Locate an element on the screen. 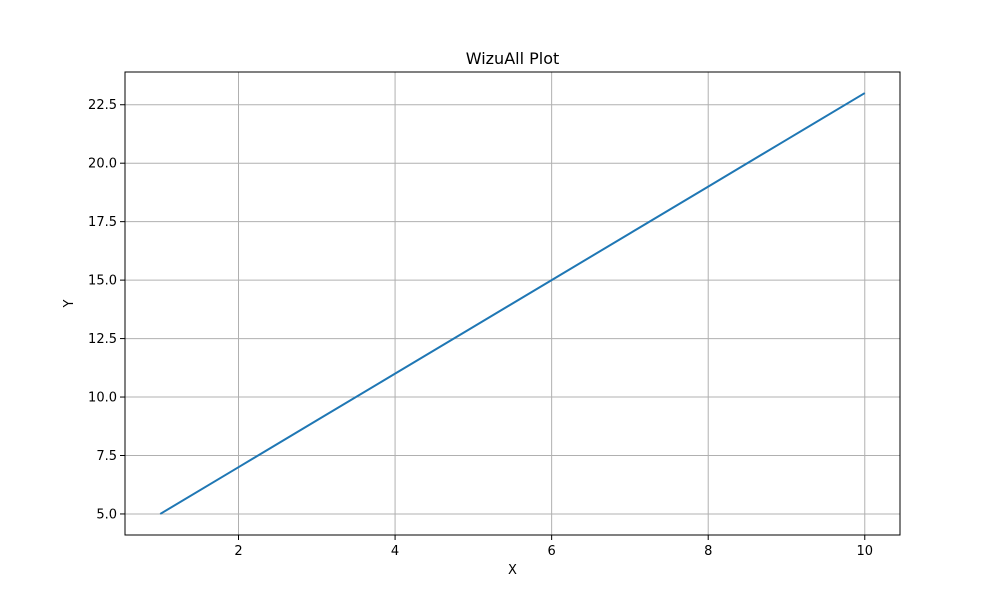 Image resolution: width=1000 pixels, height=600 pixels. x-tick-label: 6 is located at coordinates (552, 551).